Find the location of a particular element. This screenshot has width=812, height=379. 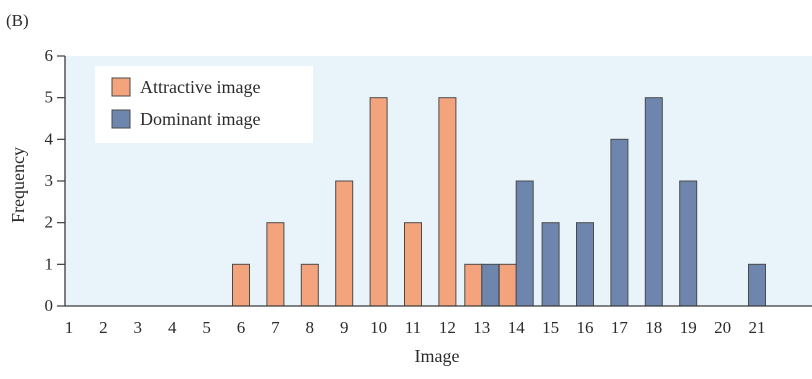

y-ticks: 0 1 2 3 4 5 6 is located at coordinates (55, 180).